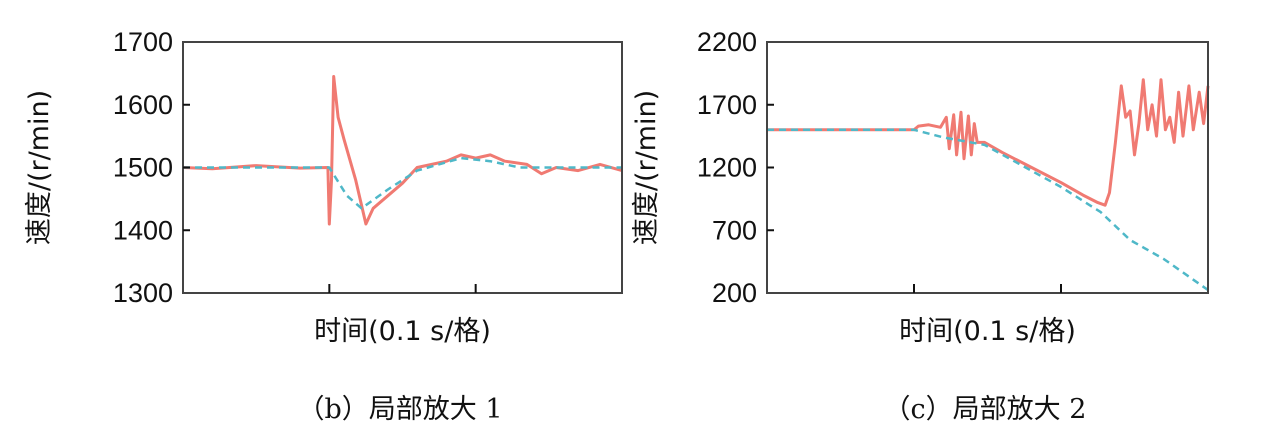 The height and width of the screenshot is (448, 1269). What do you see at coordinates (143, 293) in the screenshot?
I see `y-tick-label: 1300` at bounding box center [143, 293].